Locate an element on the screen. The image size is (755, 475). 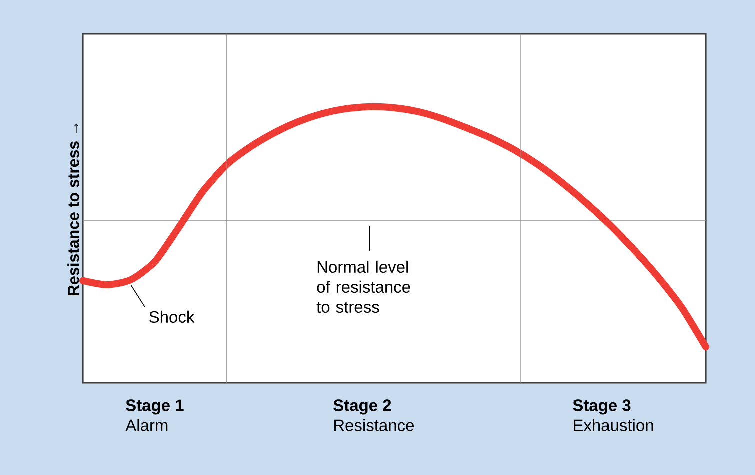
y-axis-title: Resistance to stress → is located at coordinates (74, 210).